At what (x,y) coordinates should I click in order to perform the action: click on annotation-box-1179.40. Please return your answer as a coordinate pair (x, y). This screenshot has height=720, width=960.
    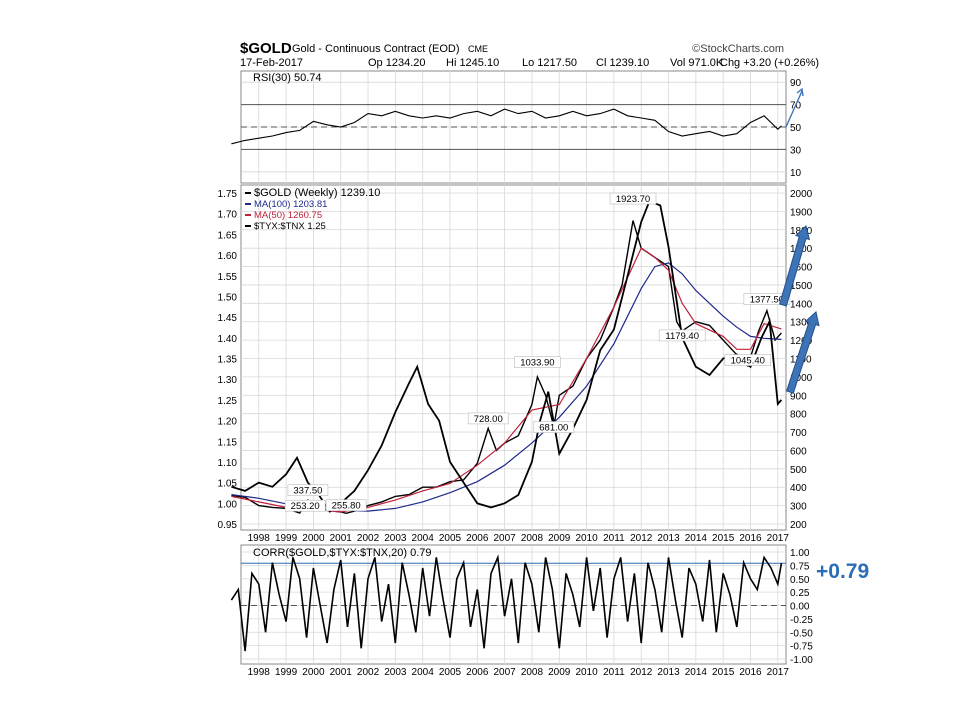
    Looking at the image, I should click on (682, 335).